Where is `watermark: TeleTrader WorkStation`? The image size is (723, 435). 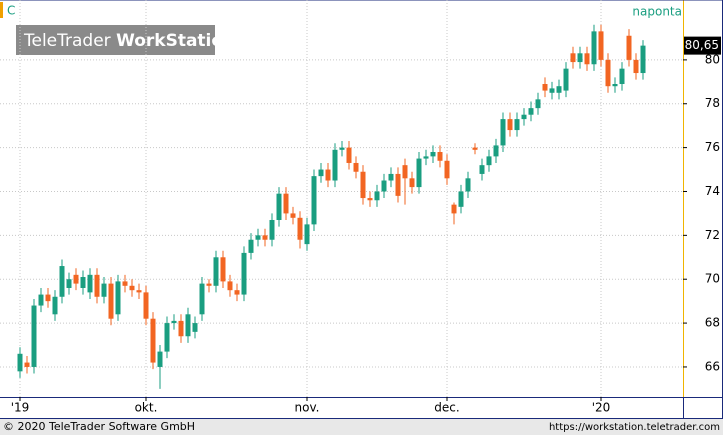
watermark: TeleTrader WorkStation is located at coordinates (129, 41).